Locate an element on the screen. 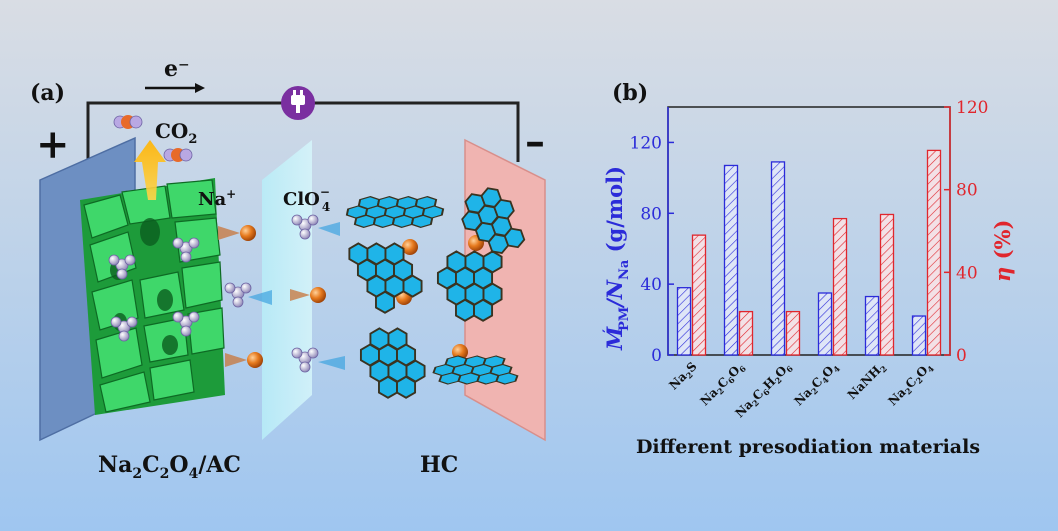 The width and height of the screenshot is (1058, 531). right-axis: 0 40 80 120 is located at coordinates (966, 232).